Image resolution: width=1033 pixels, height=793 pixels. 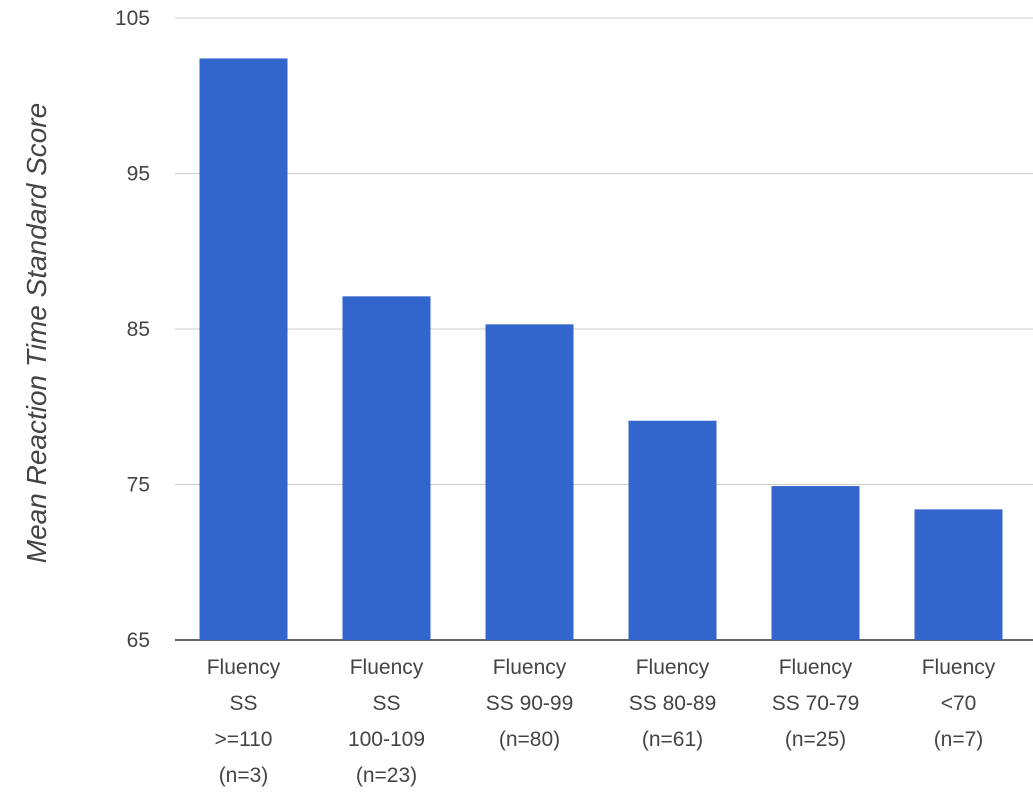 I want to click on x-category-label: (n=23), so click(x=386, y=775).